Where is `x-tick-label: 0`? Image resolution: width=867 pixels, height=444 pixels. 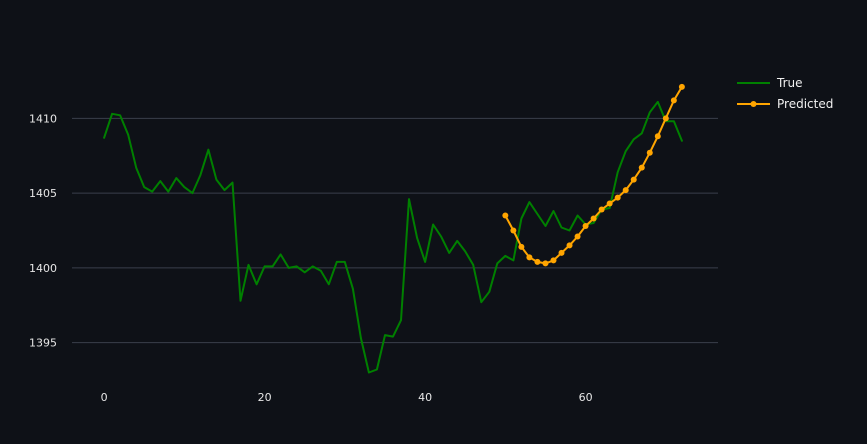
x-tick-label: 0 is located at coordinates (104, 397).